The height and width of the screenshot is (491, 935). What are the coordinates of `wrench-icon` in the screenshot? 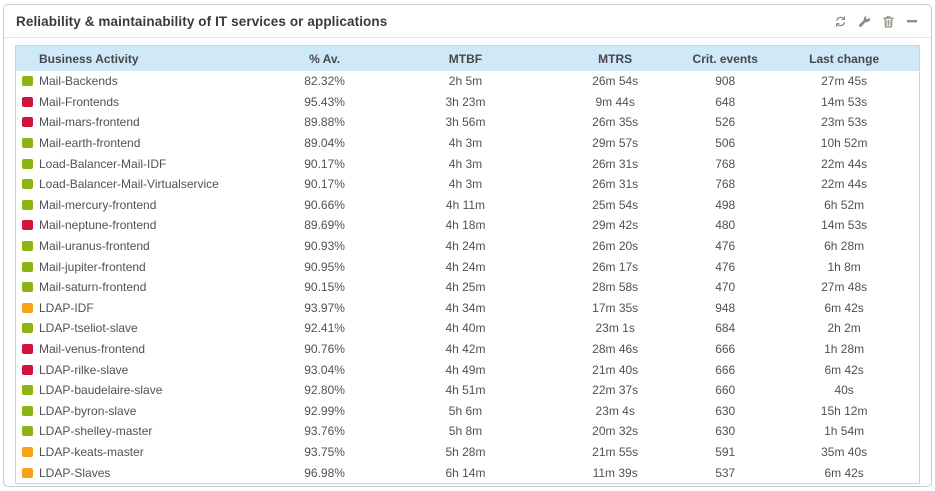 It's located at (864, 21).